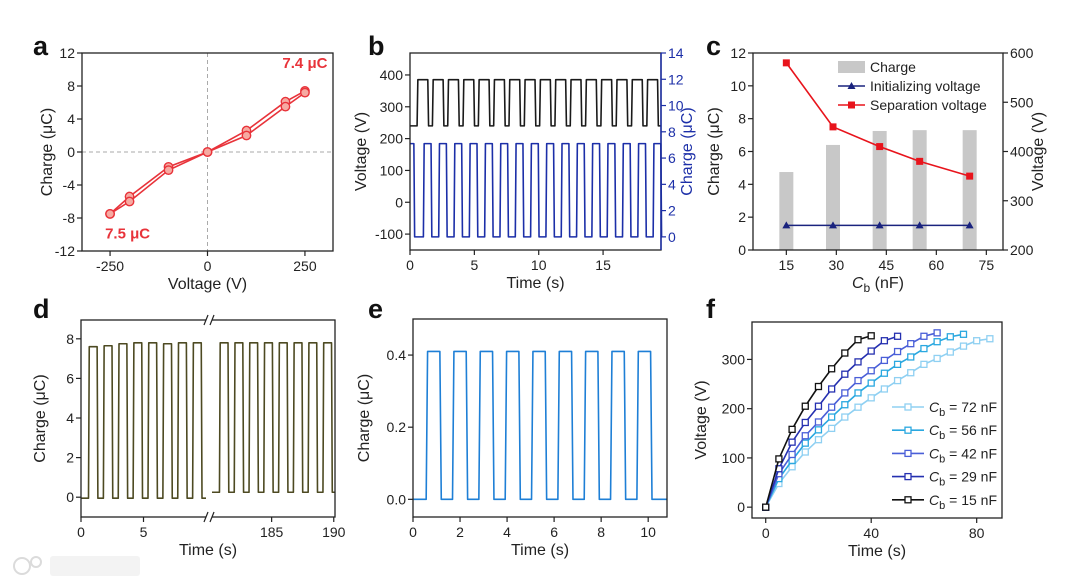 Image resolution: width=1080 pixels, height=588 pixels. Describe the element at coordinates (648, 532) in the screenshot. I see `x-tick-label: 10` at that location.